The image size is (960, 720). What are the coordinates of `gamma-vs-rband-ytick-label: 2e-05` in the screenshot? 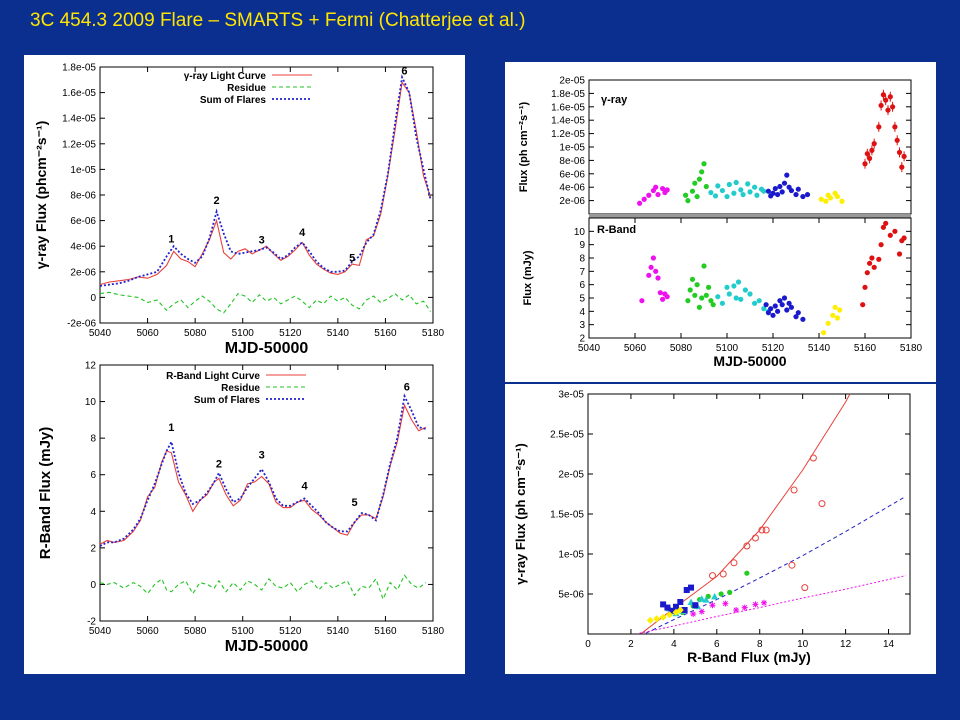 It's located at (571, 475).